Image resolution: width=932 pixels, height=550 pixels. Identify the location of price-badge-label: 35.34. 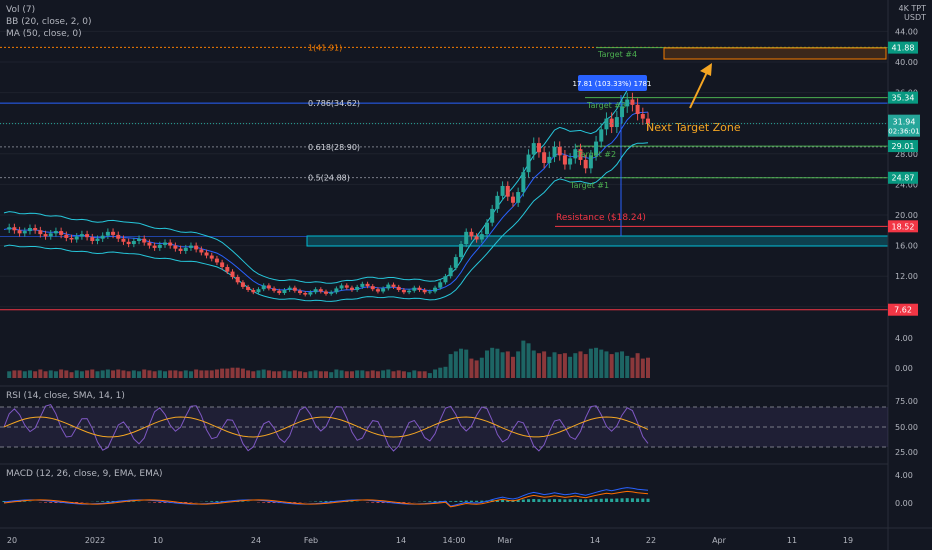
(903, 98).